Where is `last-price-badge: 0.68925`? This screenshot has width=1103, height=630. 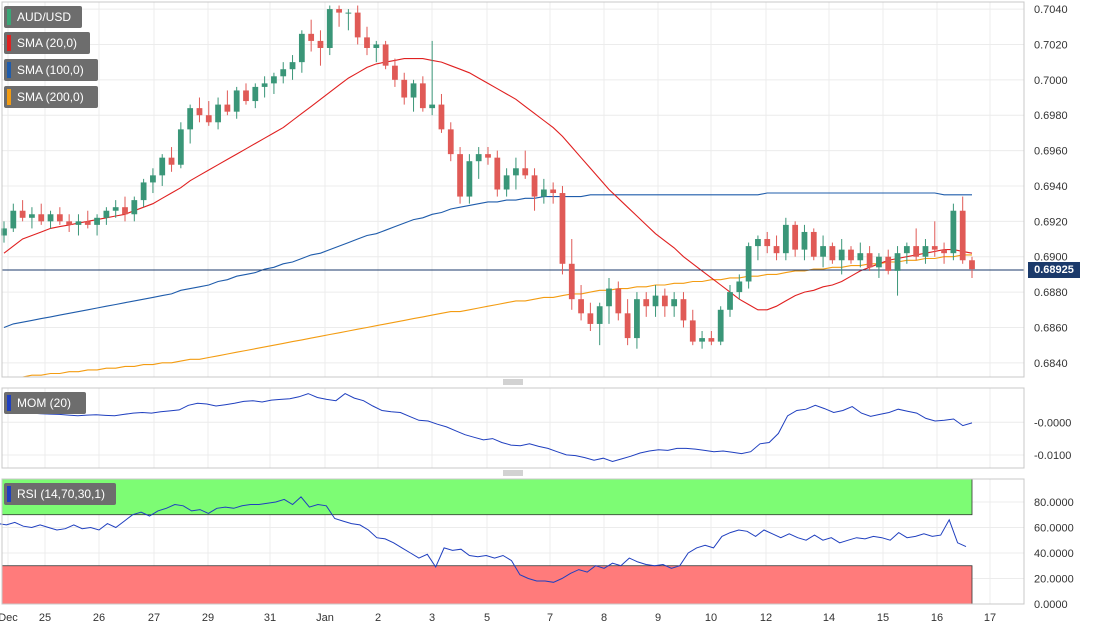
last-price-badge: 0.68925 is located at coordinates (1054, 269).